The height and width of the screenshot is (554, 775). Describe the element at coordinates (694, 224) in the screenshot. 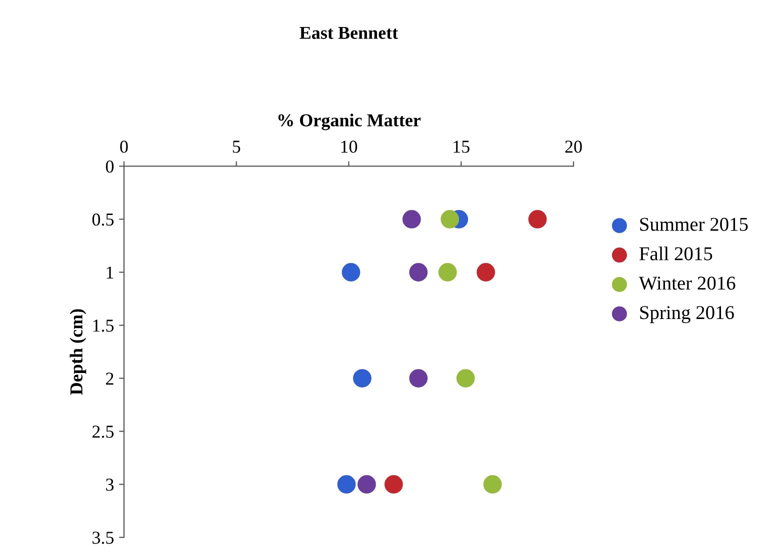

I see `legend-label: Summer 2015` at that location.